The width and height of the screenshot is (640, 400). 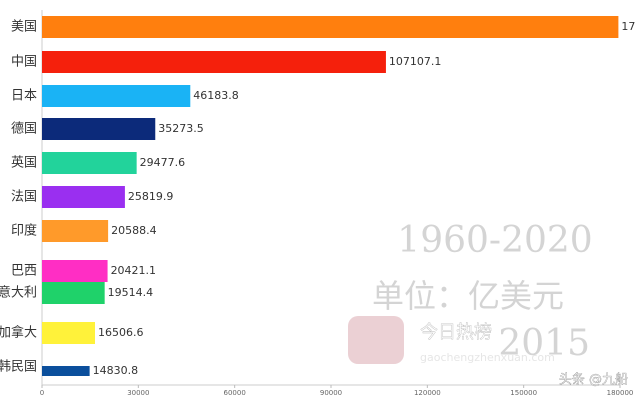 I want to click on category-label: 中国, so click(x=24, y=62).